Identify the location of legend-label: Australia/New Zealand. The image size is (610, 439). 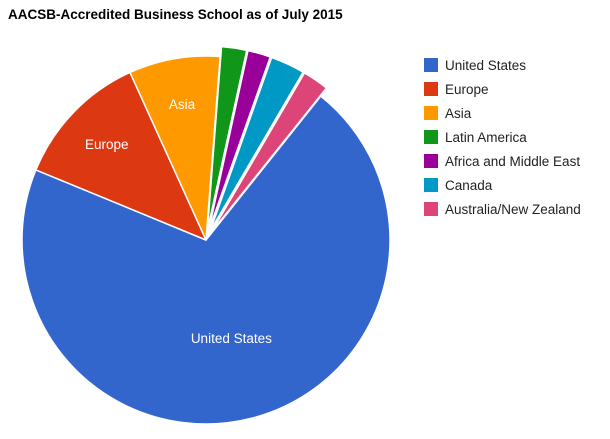
(513, 209).